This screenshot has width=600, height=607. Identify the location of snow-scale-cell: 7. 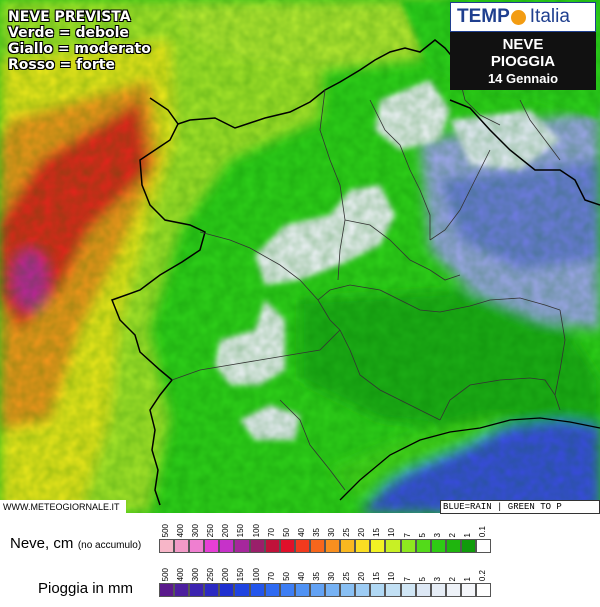
(408, 543).